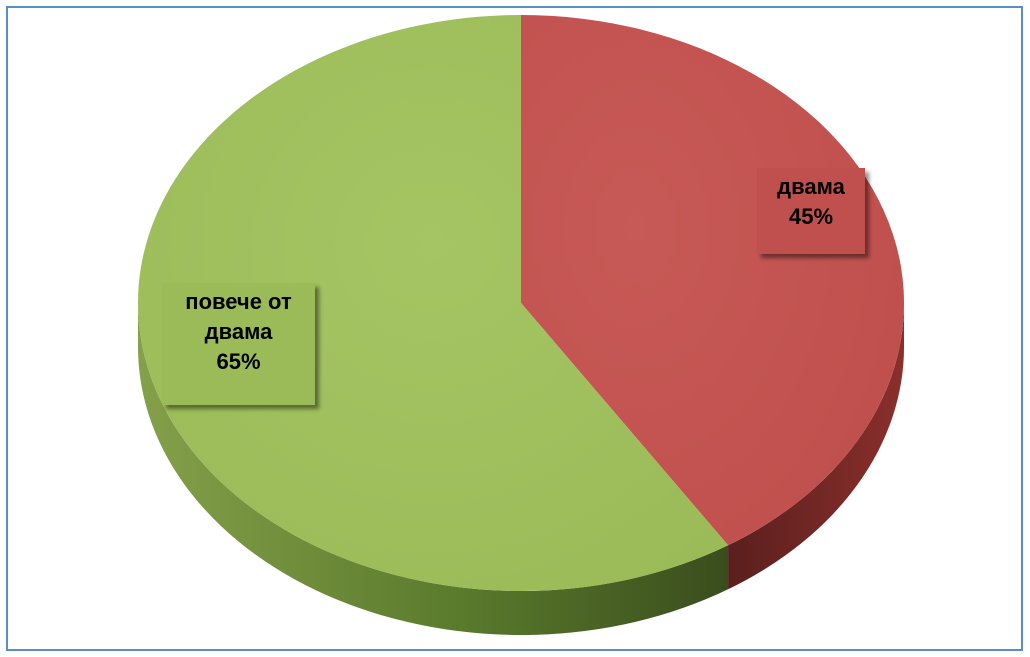  Describe the element at coordinates (238, 301) in the screenshot. I see `slice-label-poveche-line1: повече от` at that location.